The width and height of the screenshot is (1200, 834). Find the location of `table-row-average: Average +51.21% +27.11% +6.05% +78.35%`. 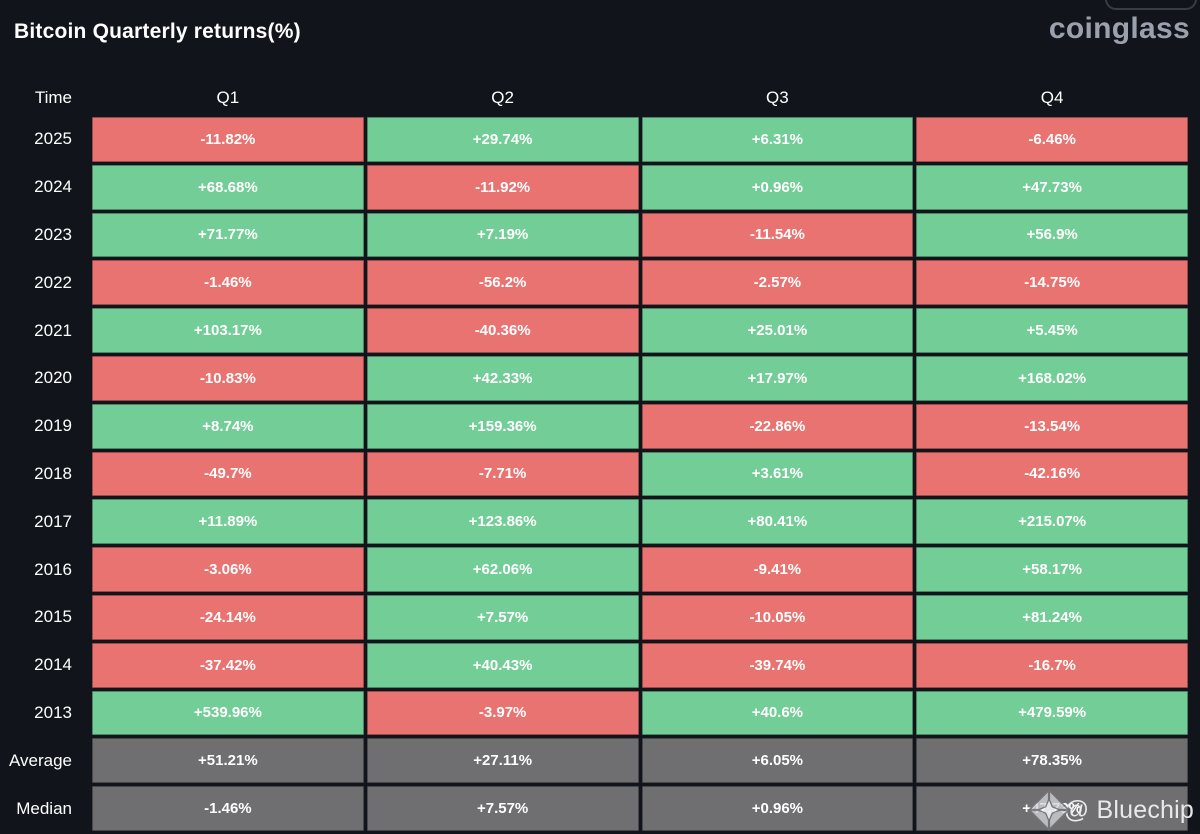

table-row-average: Average +51.21% +27.11% +6.05% +78.35% is located at coordinates (594, 761).